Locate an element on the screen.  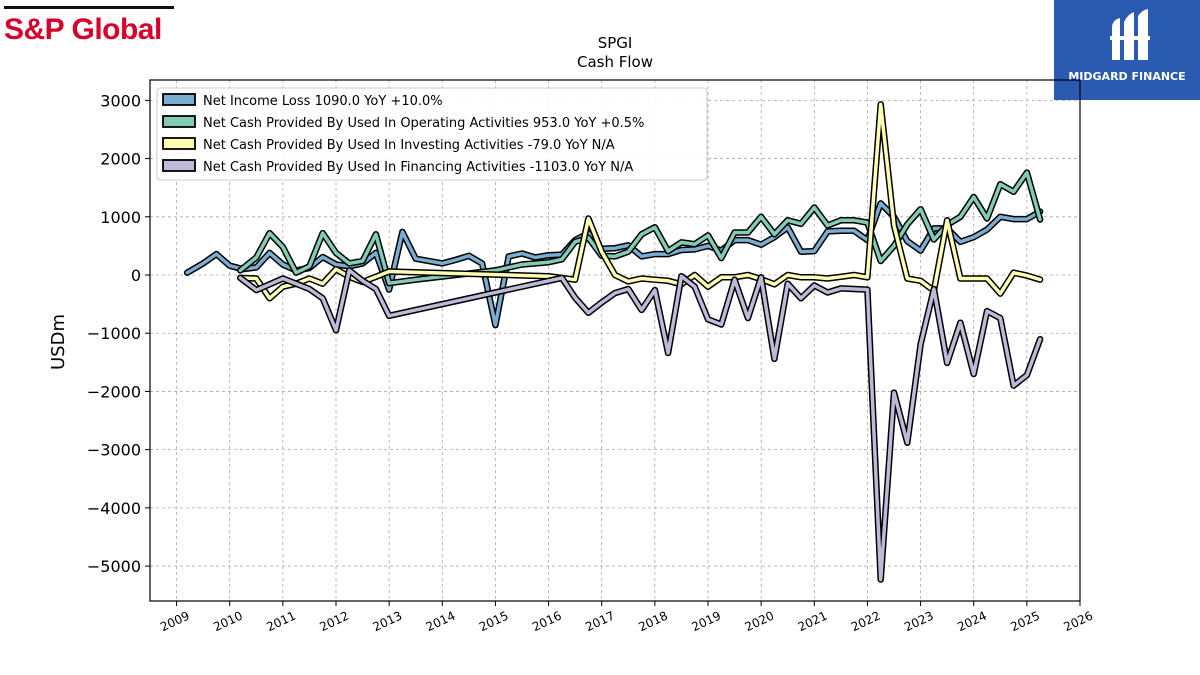
x-tick-label: 2020 is located at coordinates (760, 622).